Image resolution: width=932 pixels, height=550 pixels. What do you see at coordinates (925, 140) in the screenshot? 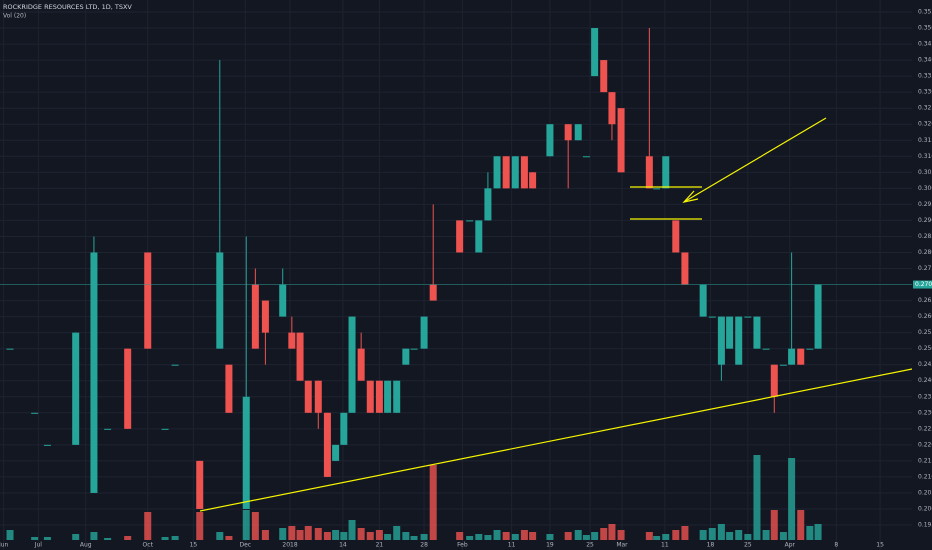
I see `y-tick-label: 0.315` at bounding box center [925, 140].